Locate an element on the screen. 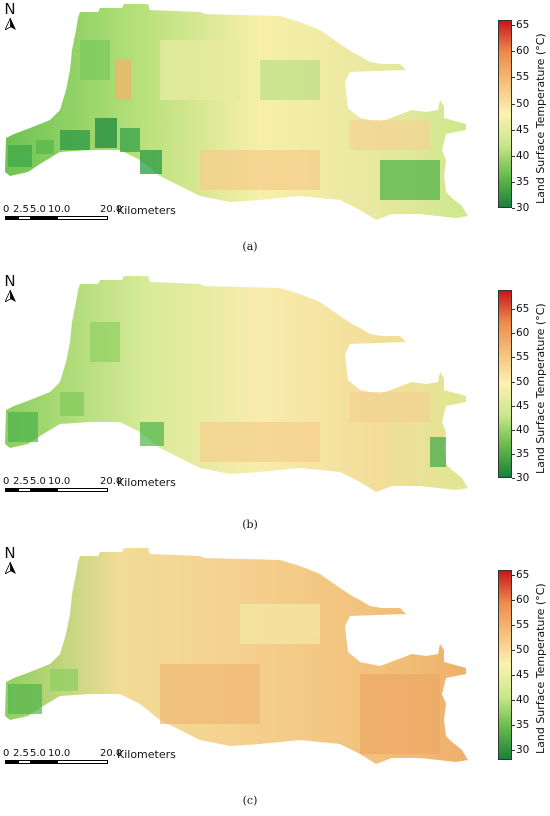 This screenshot has width=550, height=816. colorbar-a is located at coordinates (505, 114).